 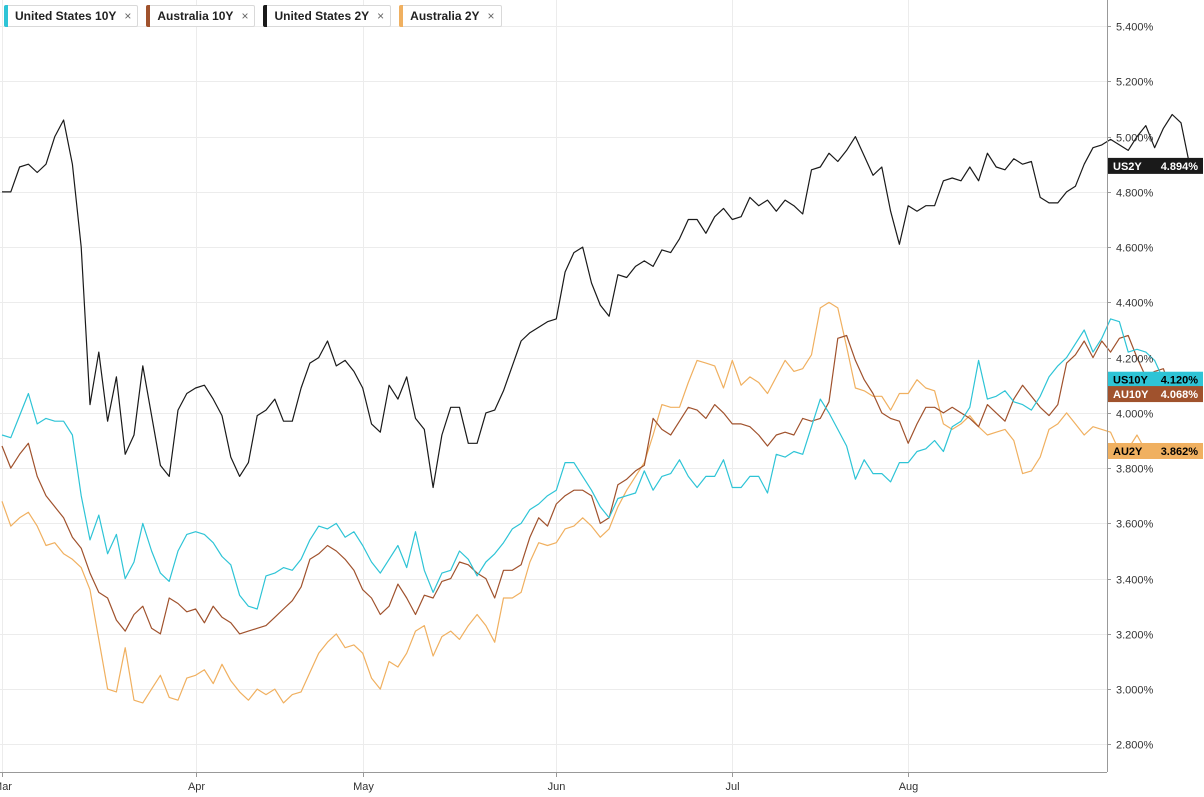 What do you see at coordinates (445, 16) in the screenshot?
I see `legend-label: Australia 2Y` at bounding box center [445, 16].